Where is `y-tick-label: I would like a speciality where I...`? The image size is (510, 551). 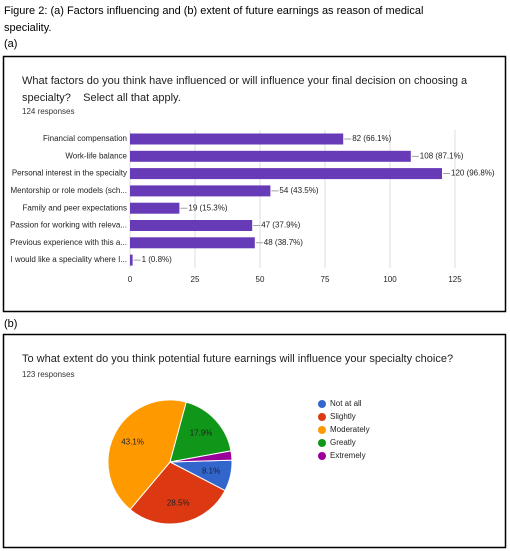
y-tick-label: I would like a speciality where I... is located at coordinates (69, 259).